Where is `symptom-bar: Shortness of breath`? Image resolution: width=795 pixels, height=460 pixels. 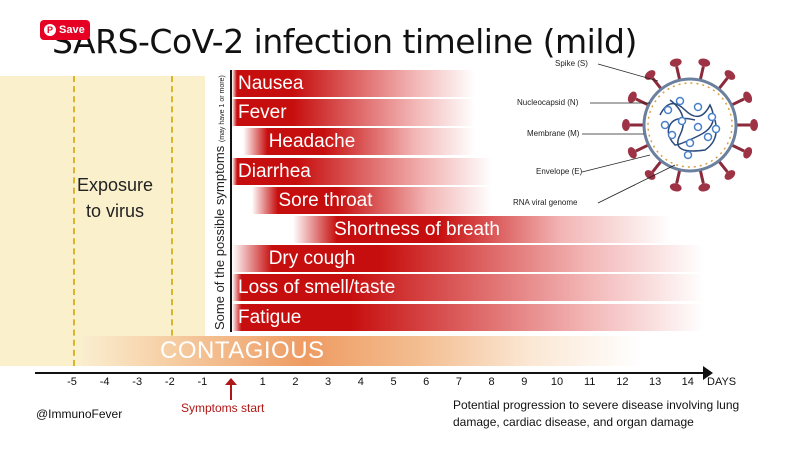
symptom-bar: Shortness of breath is located at coordinates (452, 229).